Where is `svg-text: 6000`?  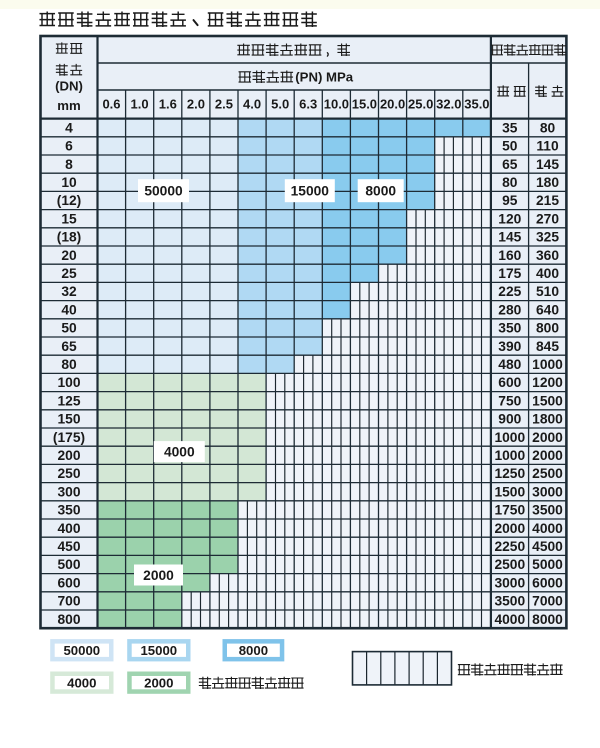
svg-text: 6000 is located at coordinates (547, 582).